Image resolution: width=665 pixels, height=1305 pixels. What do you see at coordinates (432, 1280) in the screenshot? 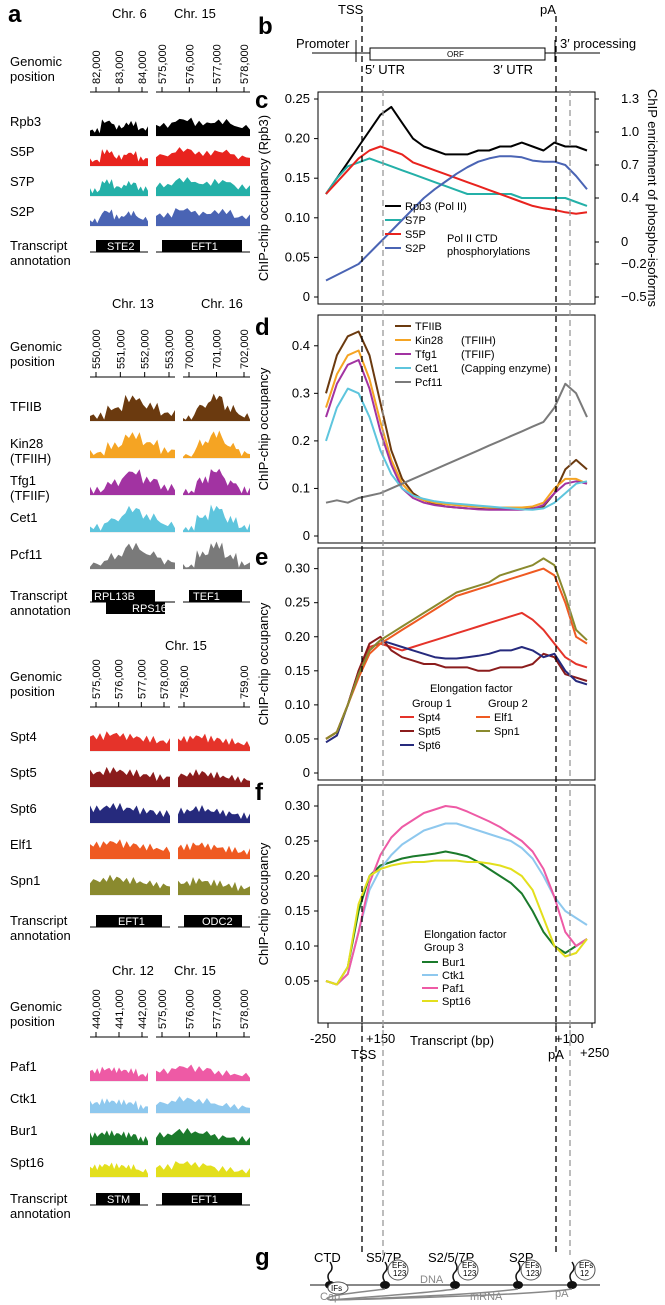
I see `dna-label: DNA` at bounding box center [432, 1280].